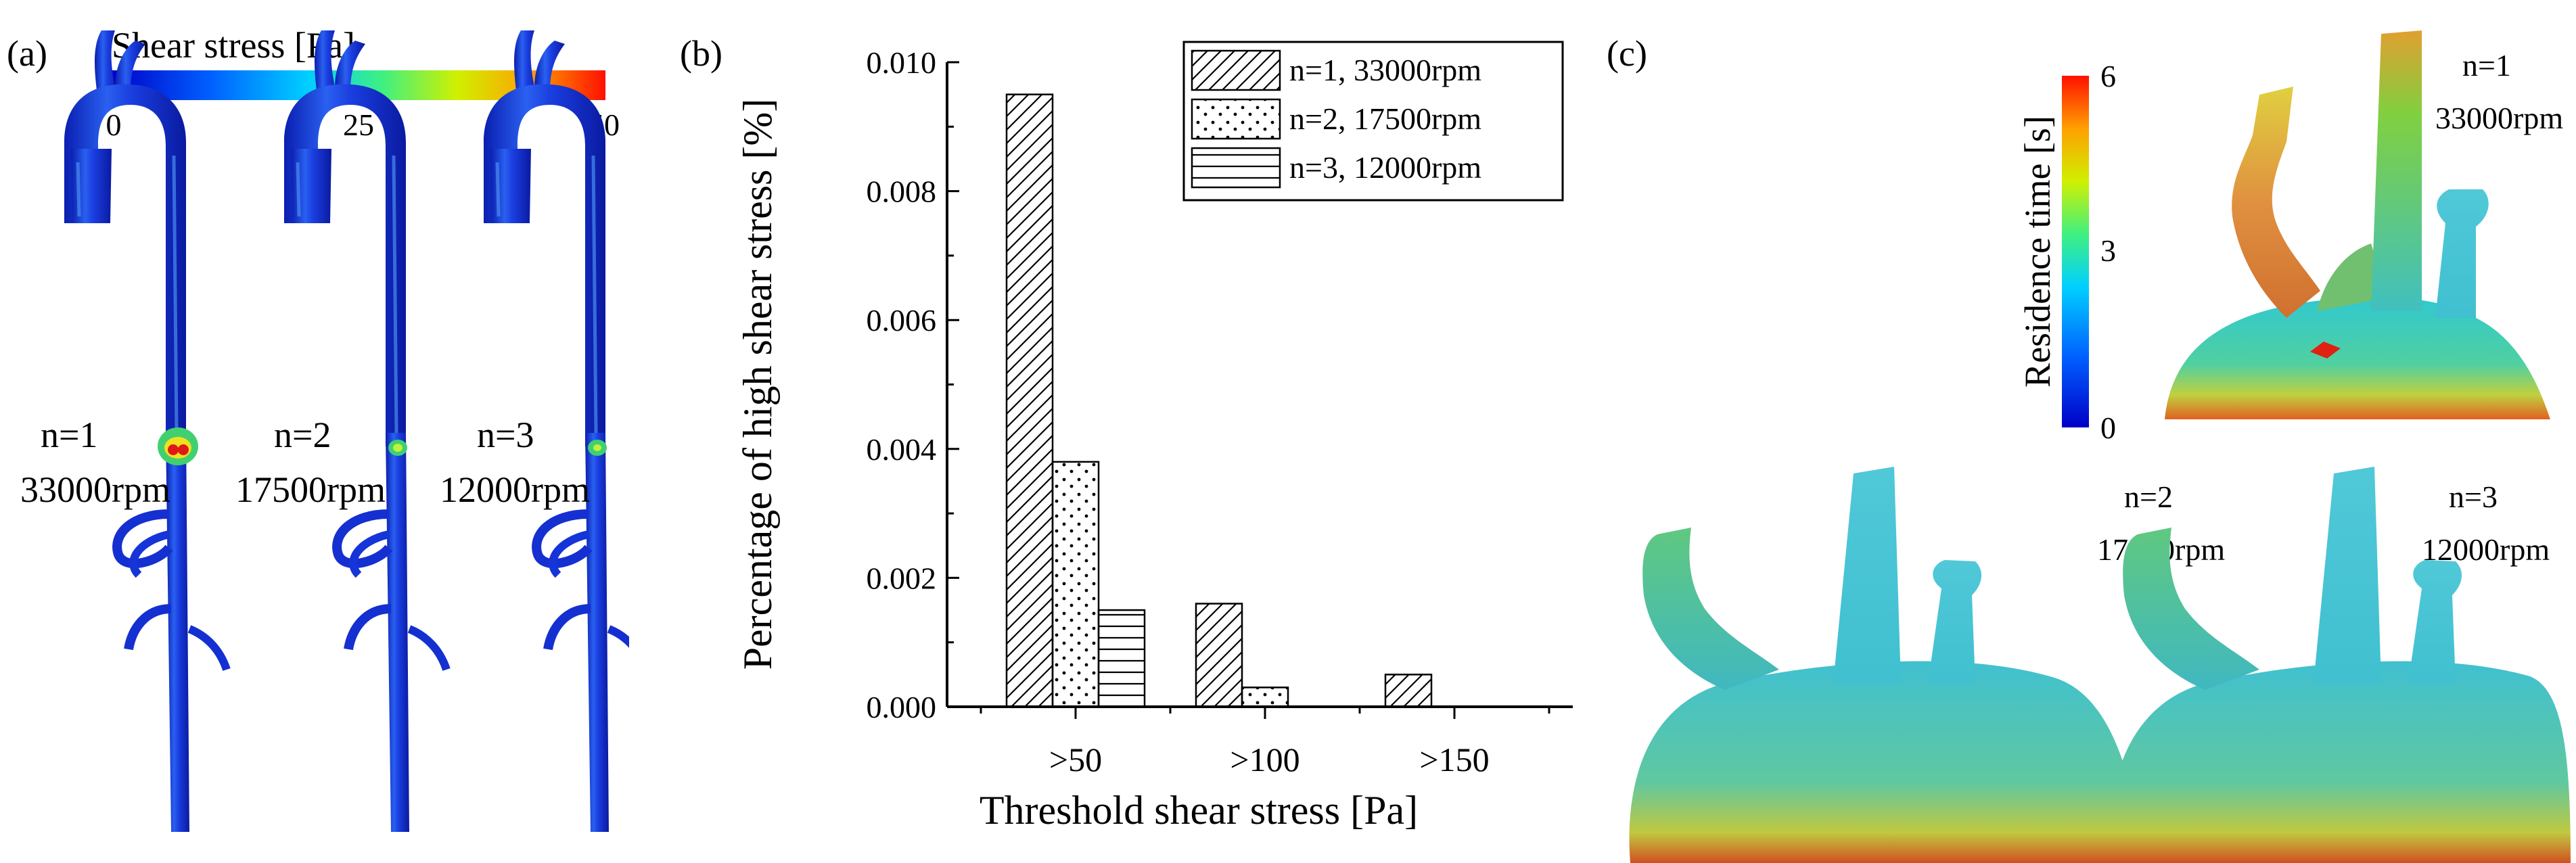 The height and width of the screenshot is (863, 2576). Describe the element at coordinates (515, 489) in the screenshot. I see `model-a3-rpm: 12000rpm` at that location.